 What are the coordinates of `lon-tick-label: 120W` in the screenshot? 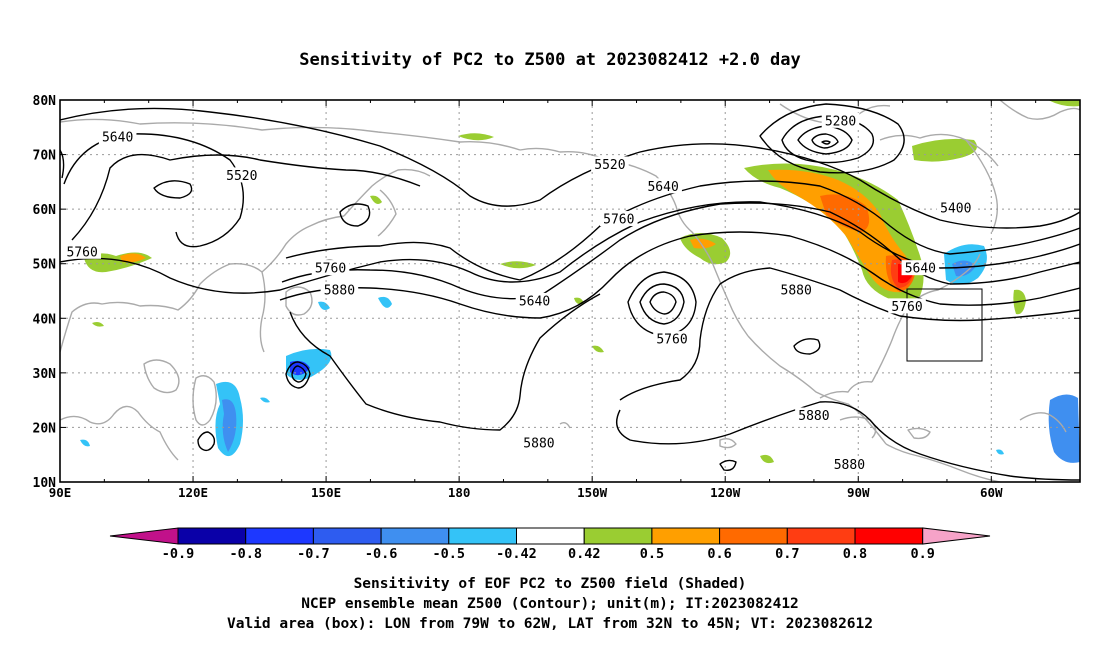 It's located at (725, 492).